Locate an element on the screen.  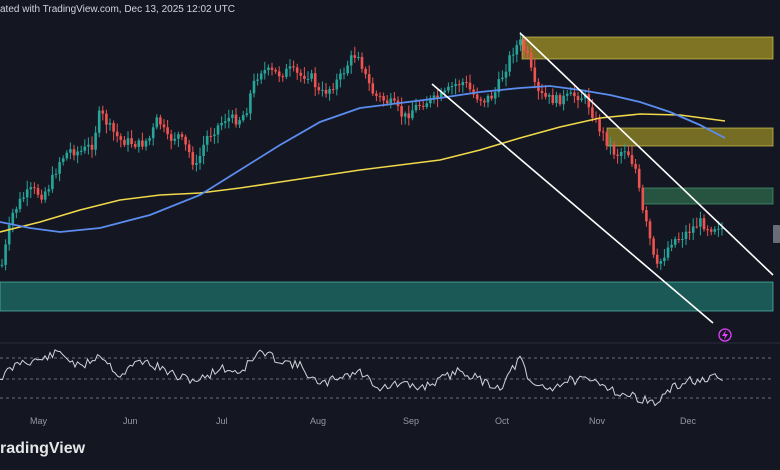
x-tick-label: Dec is located at coordinates (688, 421).